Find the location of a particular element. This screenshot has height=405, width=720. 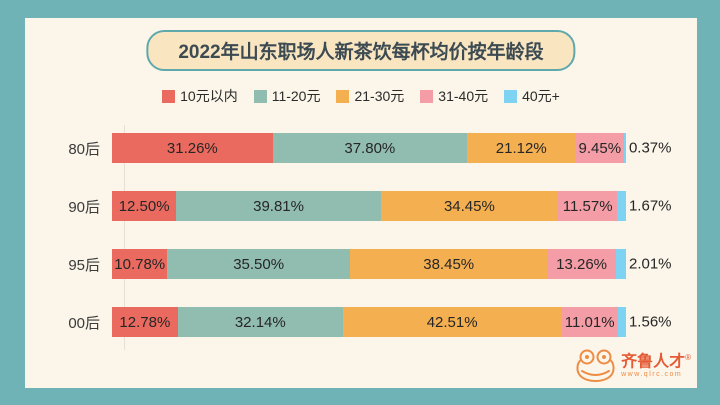

bar-segment: 12.78% is located at coordinates (145, 322).